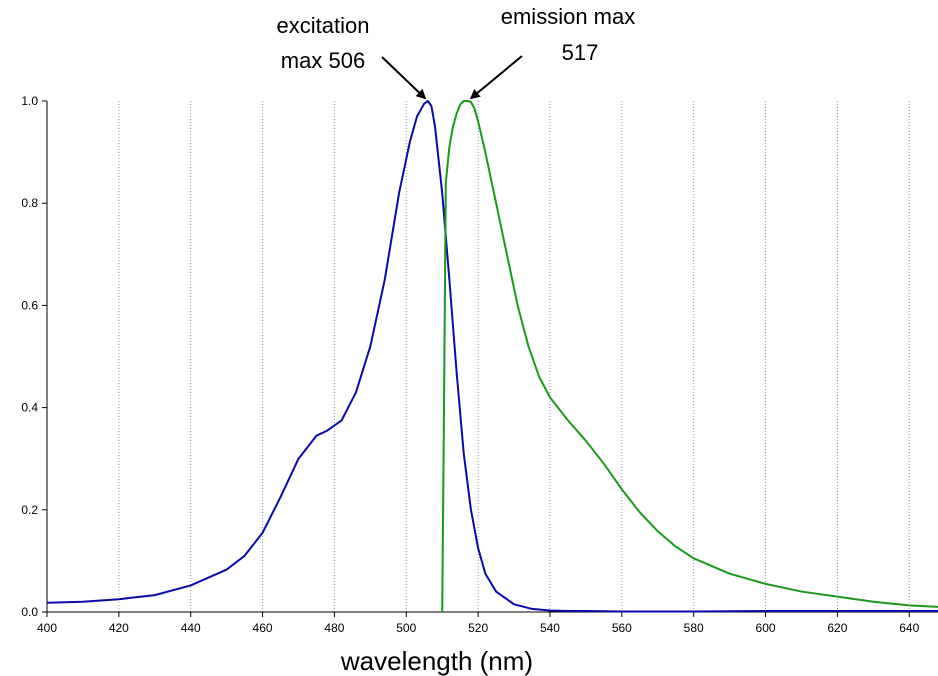 This screenshot has height=676, width=938. I want to click on annotations: excitation max 506 emission max 517, so click(456, 52).